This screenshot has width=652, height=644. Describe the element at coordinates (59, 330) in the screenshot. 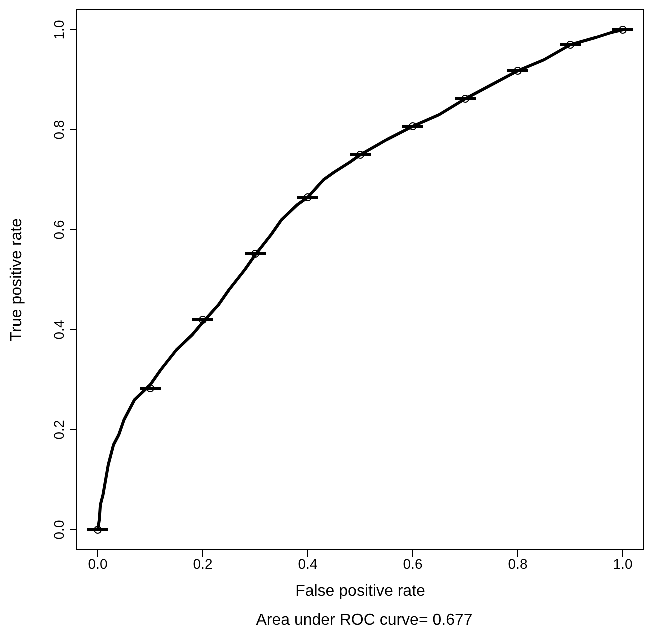

I see `y-tick-label: 0.4` at that location.